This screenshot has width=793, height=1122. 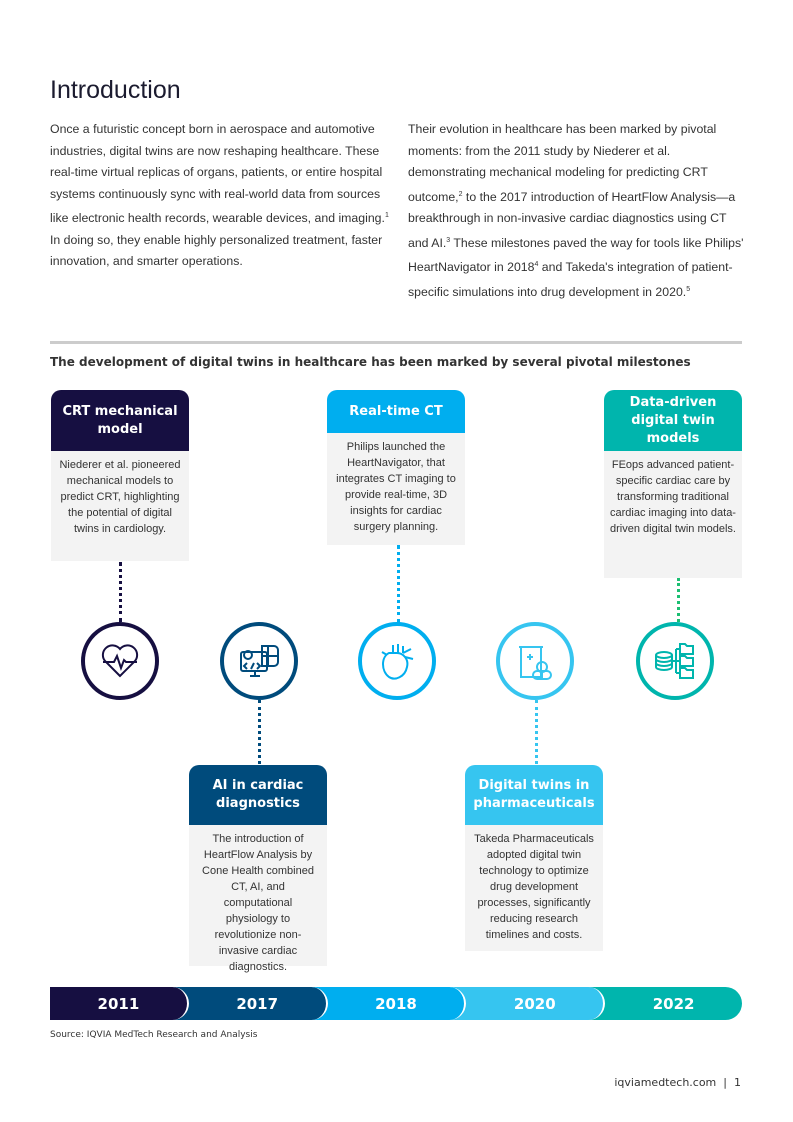 What do you see at coordinates (119, 1003) in the screenshot?
I see `timeline-year-2011: 2011` at bounding box center [119, 1003].